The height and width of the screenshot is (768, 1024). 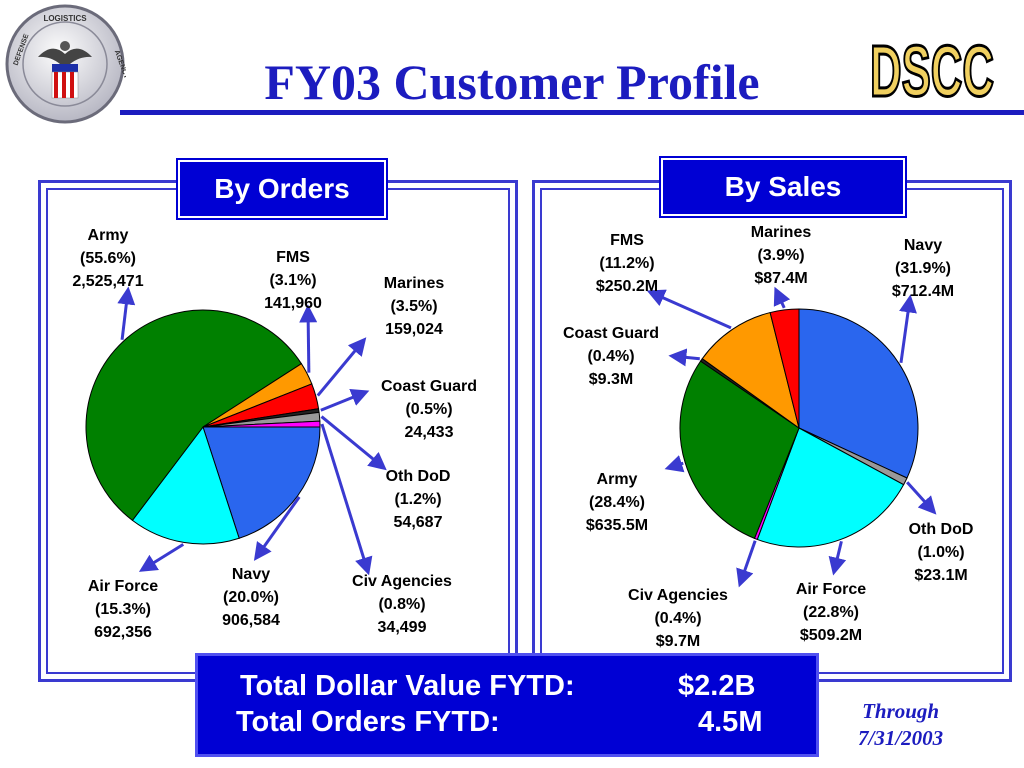 I want to click on orders-navy-value: 906,584, so click(x=251, y=620).